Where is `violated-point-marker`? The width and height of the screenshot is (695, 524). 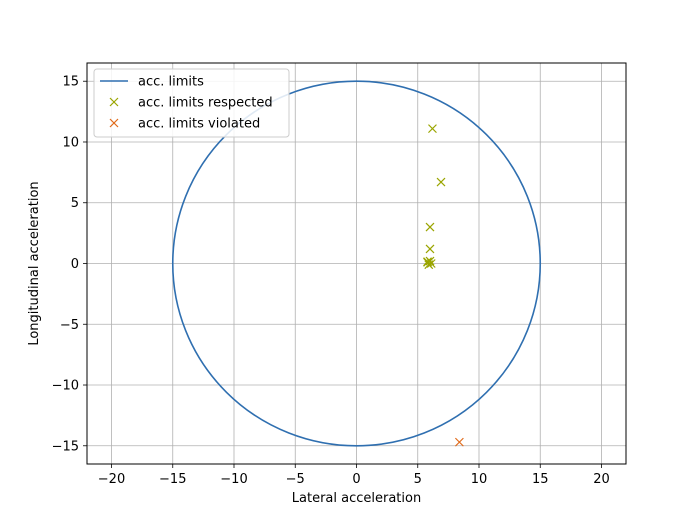
violated-point-marker is located at coordinates (459, 442).